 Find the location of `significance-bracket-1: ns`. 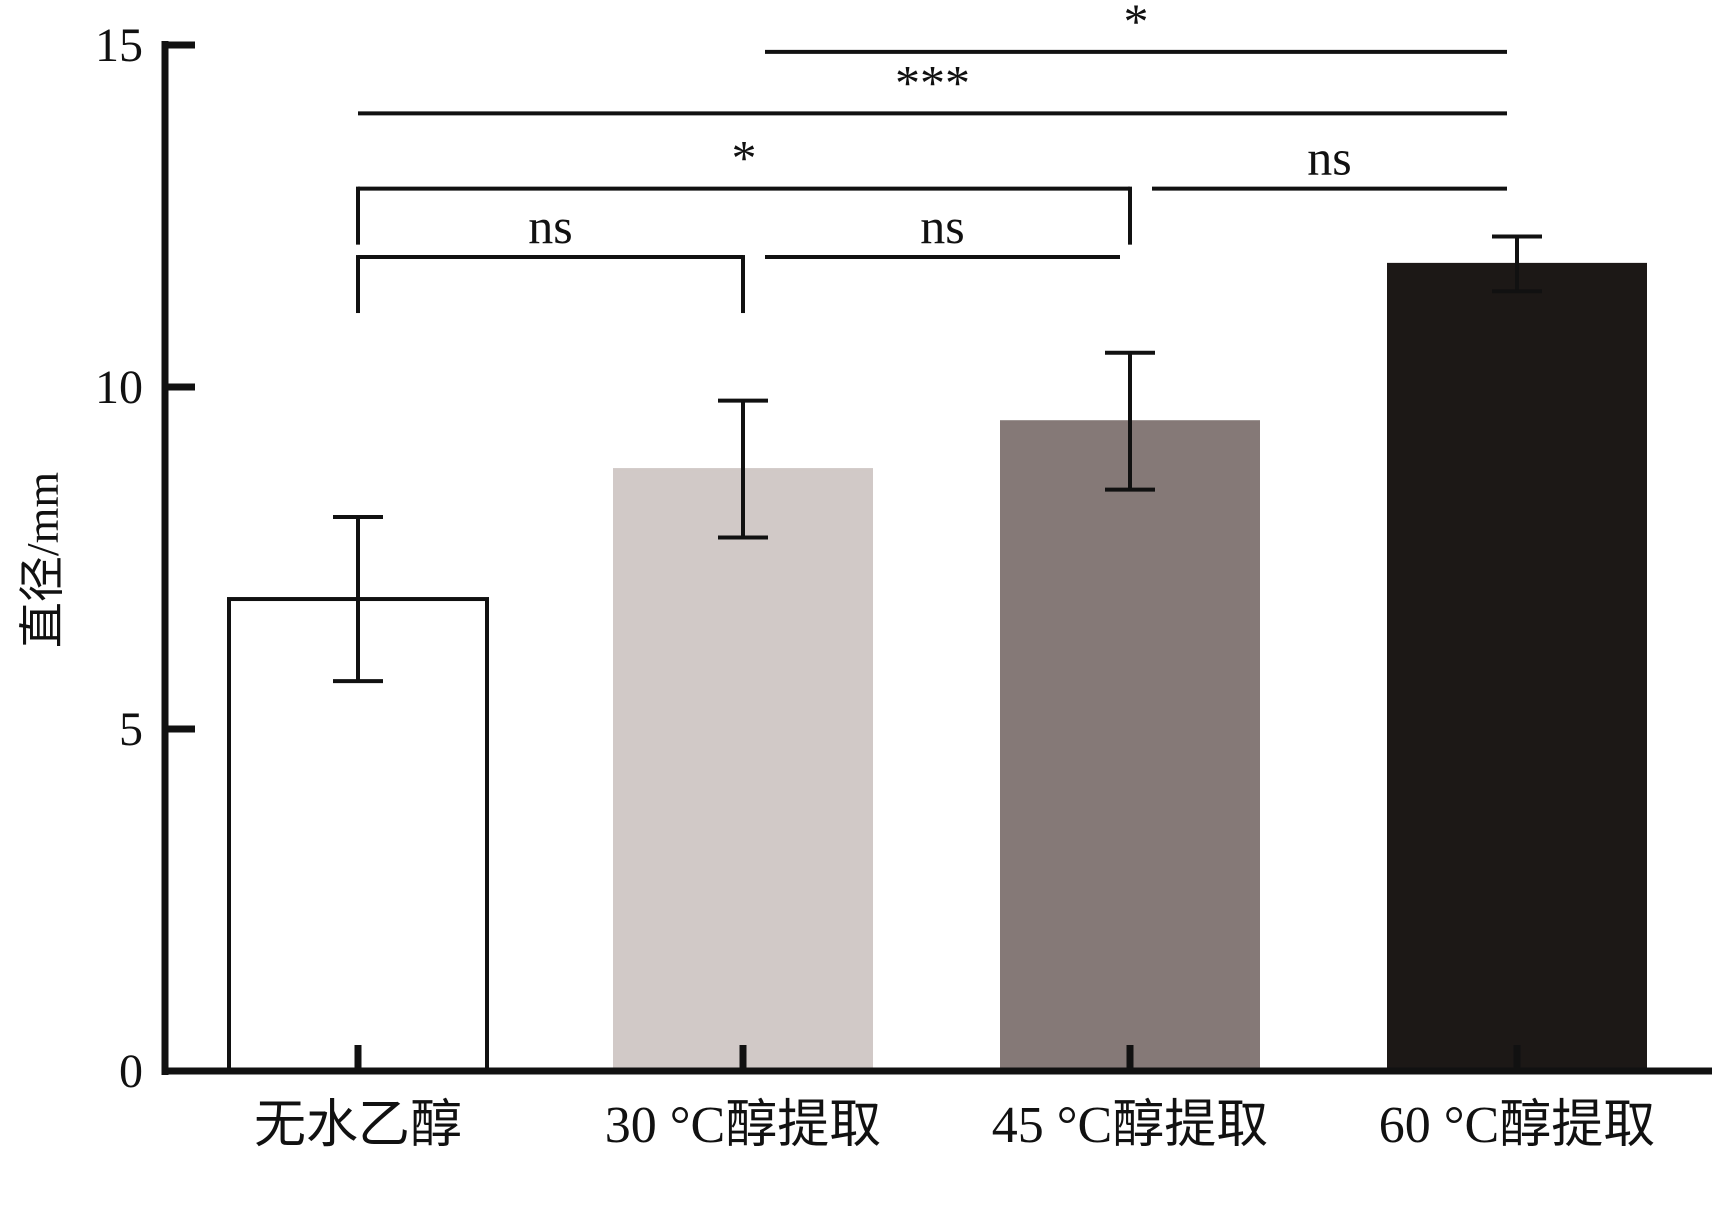

significance-bracket-1: ns is located at coordinates (550, 256).